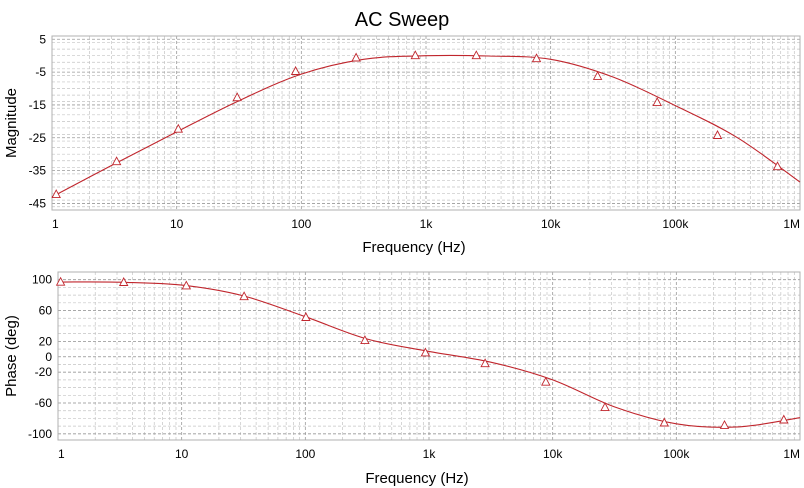  I want to click on phase-y-tick-label: -60, so click(44, 403).